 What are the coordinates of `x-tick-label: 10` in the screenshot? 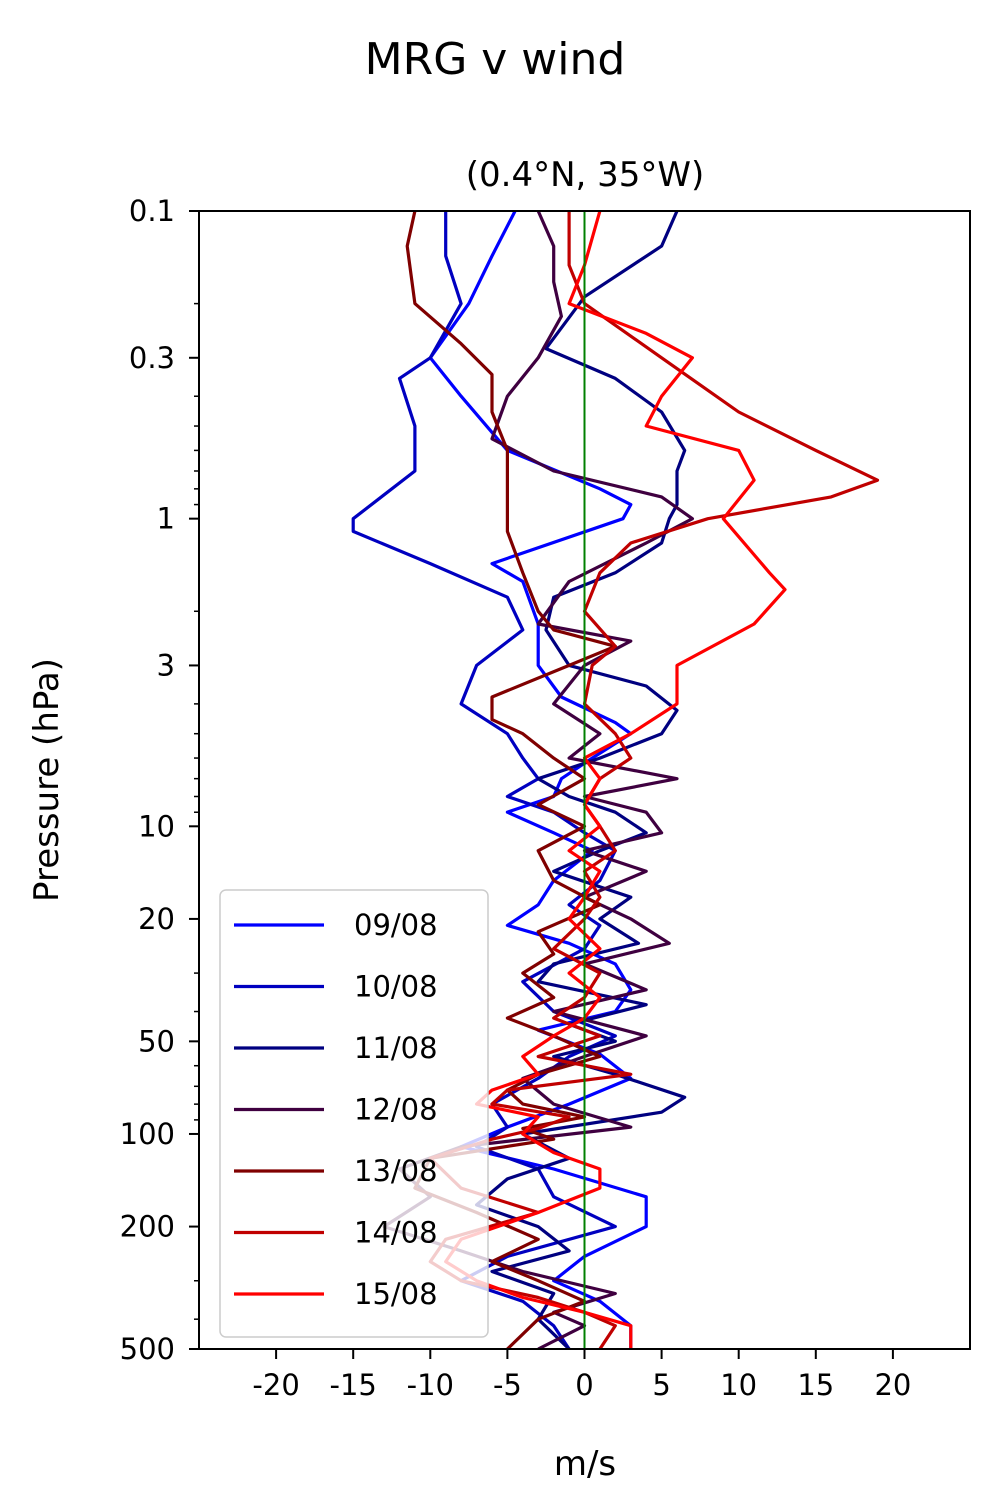 It's located at (738, 1385).